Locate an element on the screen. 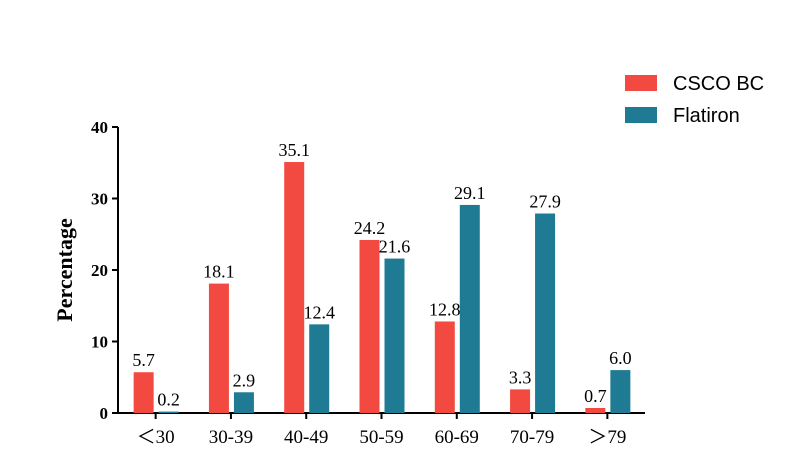 This screenshot has width=796, height=475. data-label: 18.1 is located at coordinates (219, 272).